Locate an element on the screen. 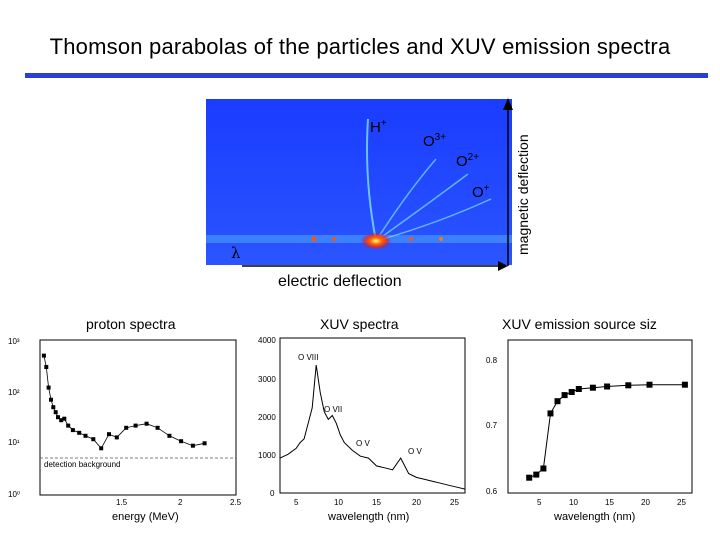 The image size is (720, 540). source-ytick-label: 0.7 is located at coordinates (492, 425).